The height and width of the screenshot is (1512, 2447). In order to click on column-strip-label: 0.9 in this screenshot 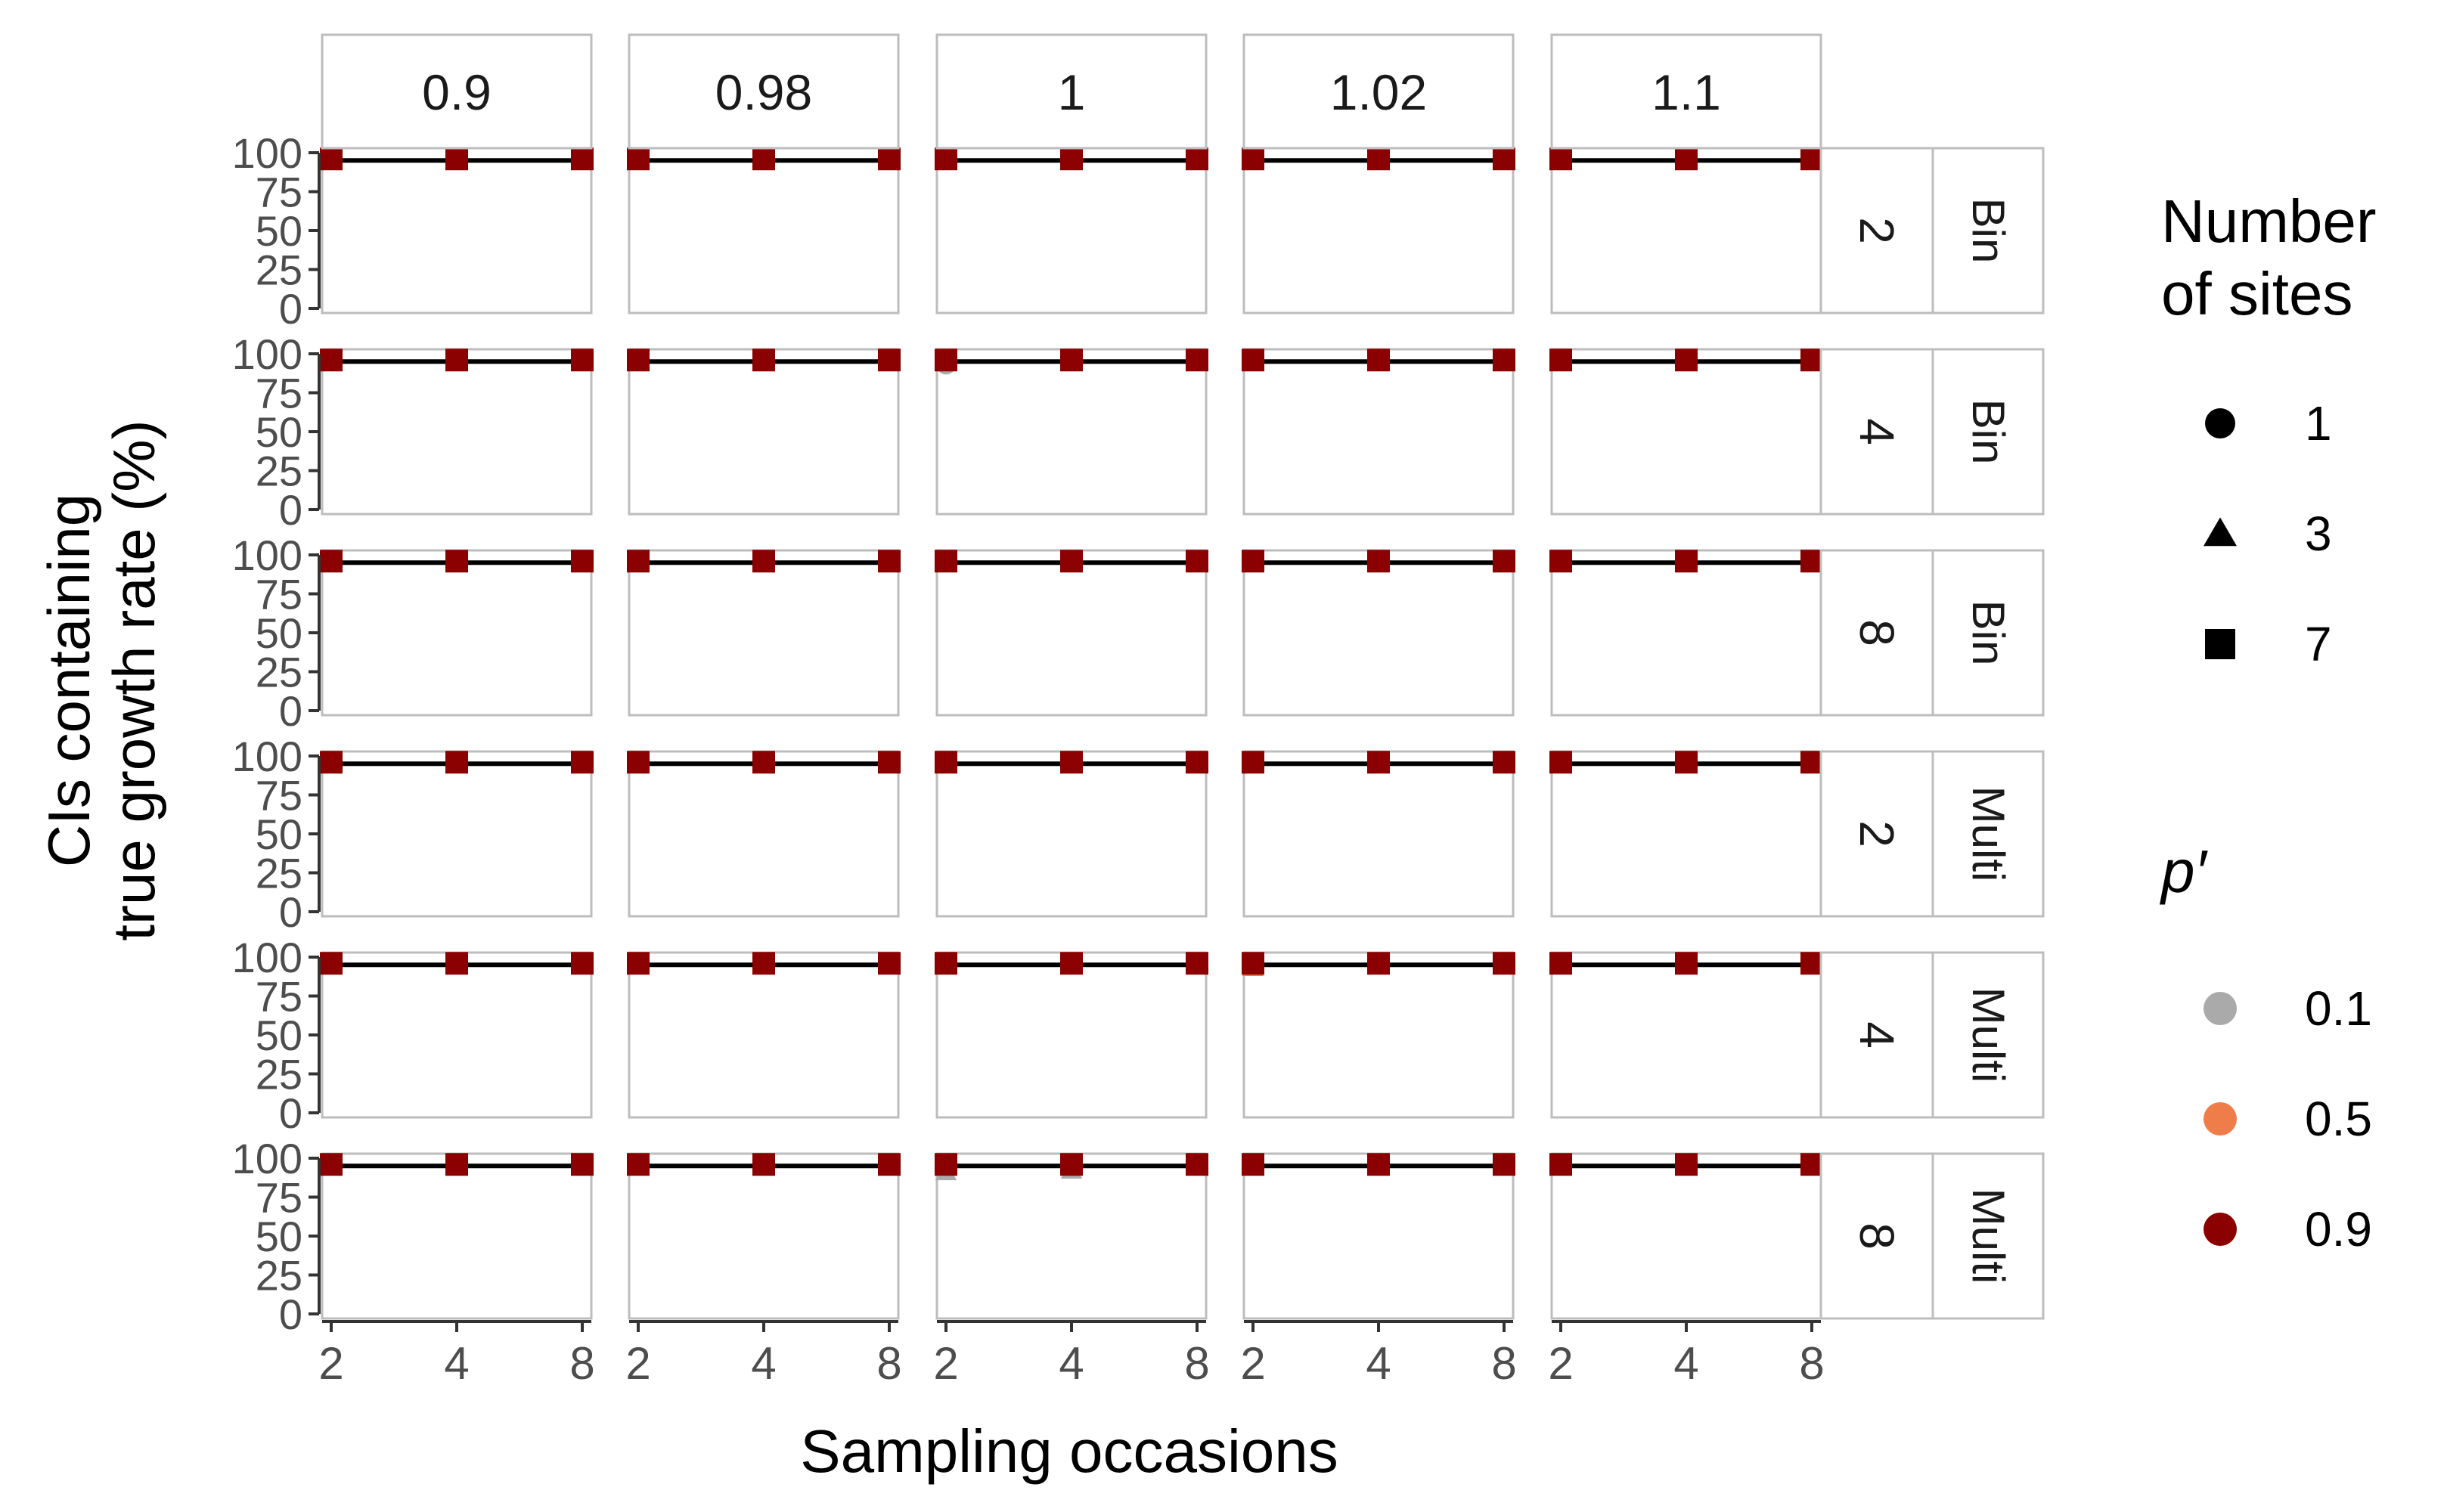, I will do `click(457, 92)`.